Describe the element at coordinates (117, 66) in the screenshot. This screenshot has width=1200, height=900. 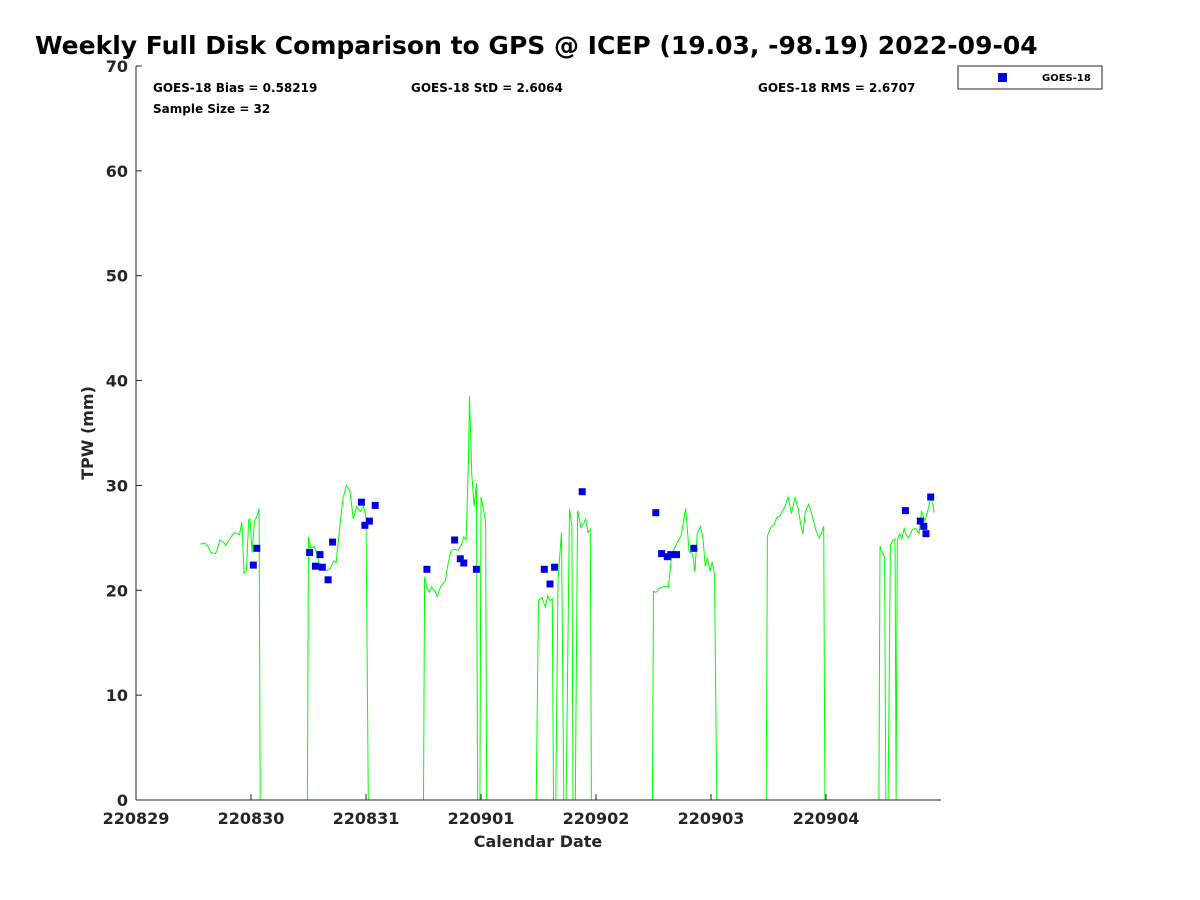
I see `y-tick-label: 70` at that location.